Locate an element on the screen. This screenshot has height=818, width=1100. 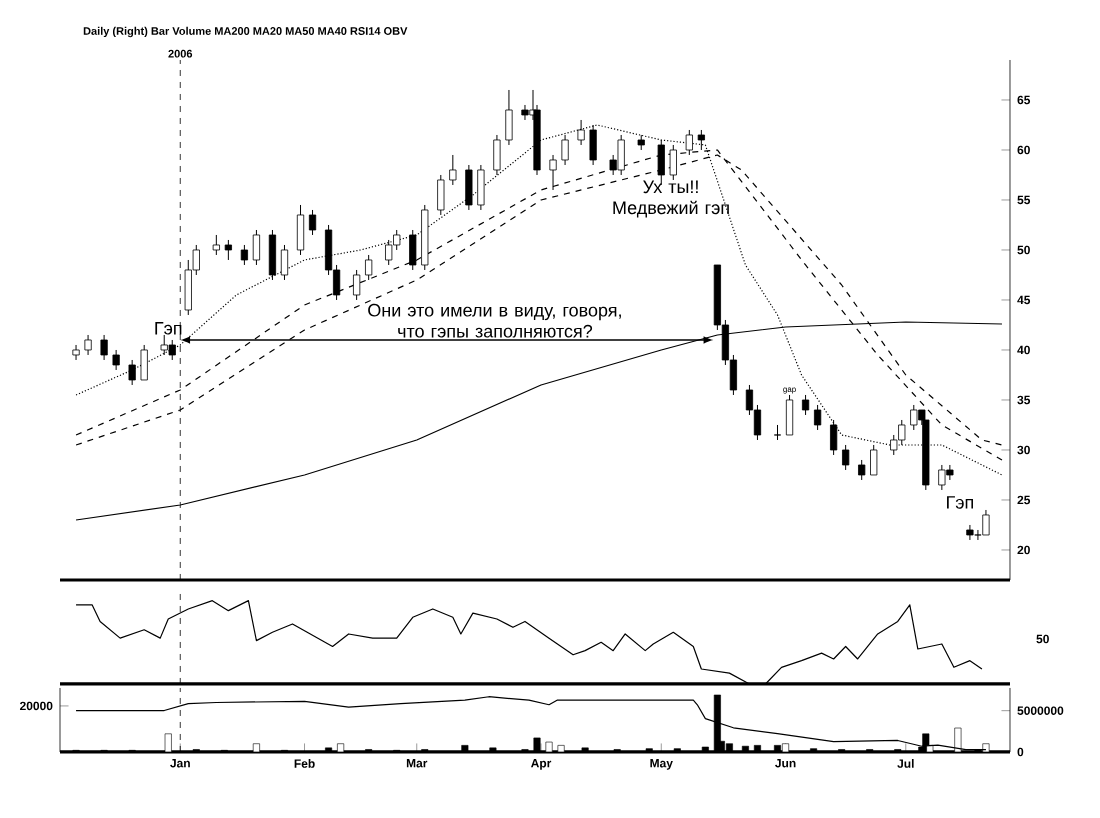
annotation: Они это имели в виду, говоря, что гэпы заполняются? is located at coordinates (494, 320).